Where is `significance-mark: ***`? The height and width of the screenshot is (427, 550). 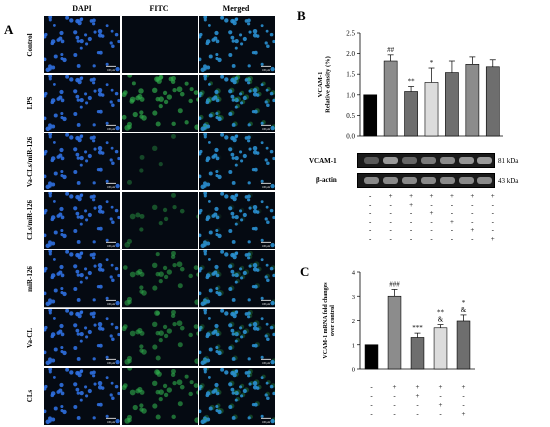
significance-mark: *** is located at coordinates (417, 328).